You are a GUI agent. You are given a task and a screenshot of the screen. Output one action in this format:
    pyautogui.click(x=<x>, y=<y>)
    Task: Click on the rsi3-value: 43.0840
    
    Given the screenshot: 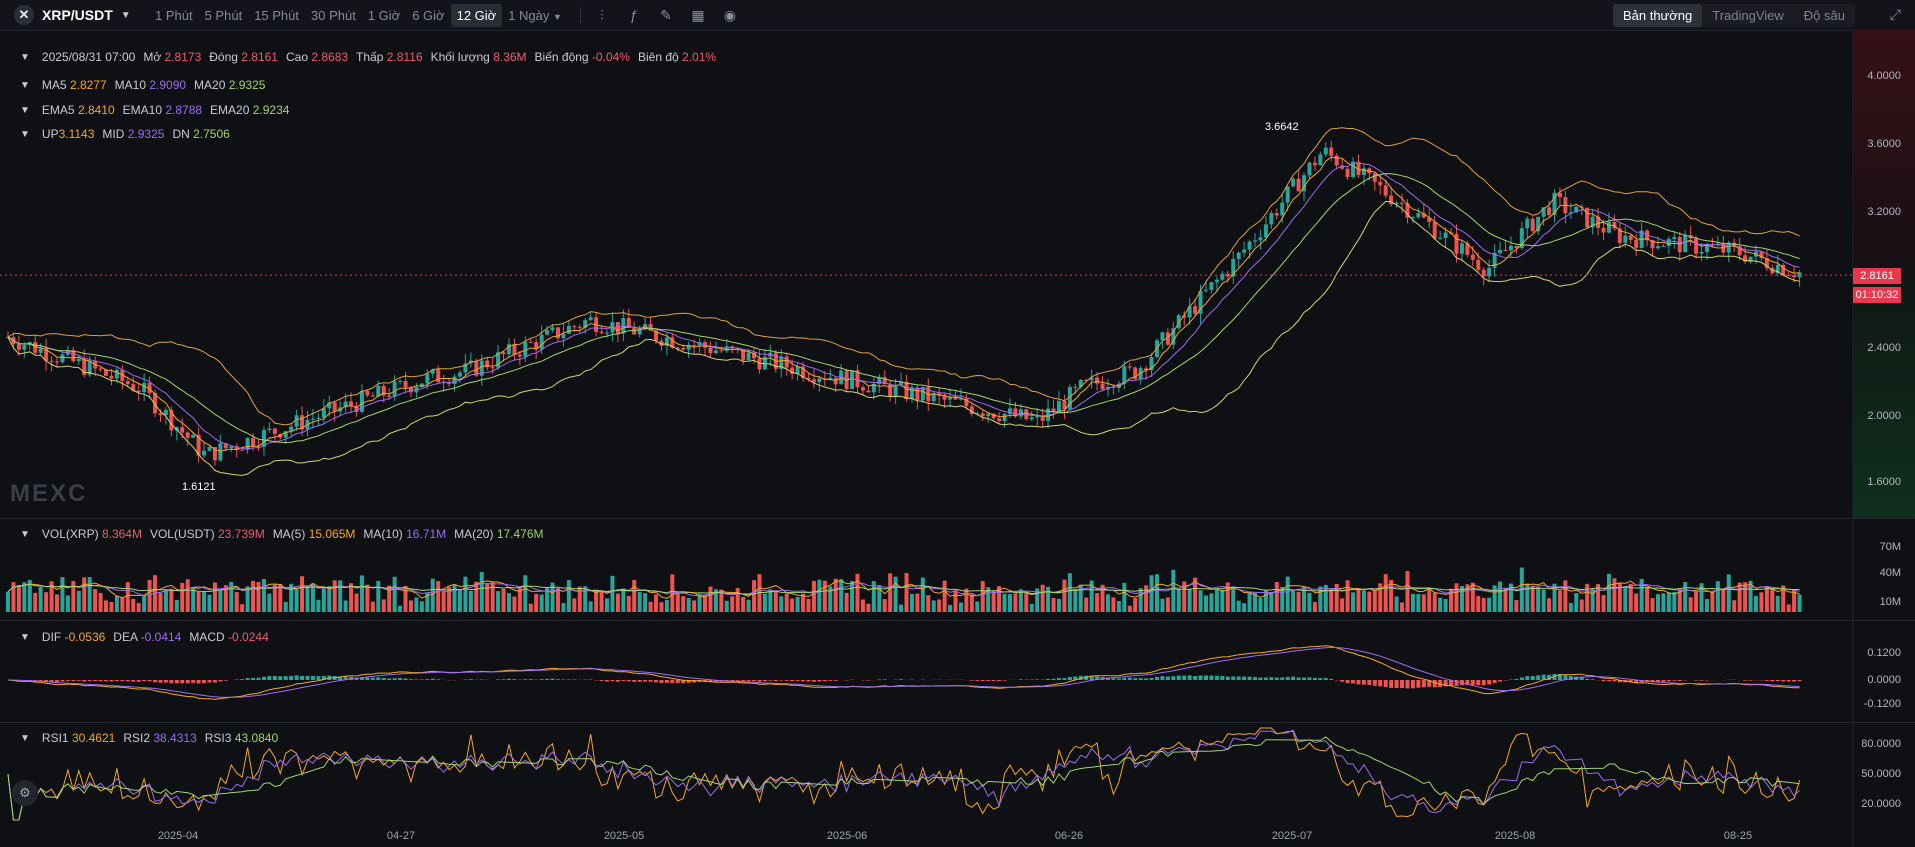 What is the action you would take?
    pyautogui.click(x=256, y=738)
    